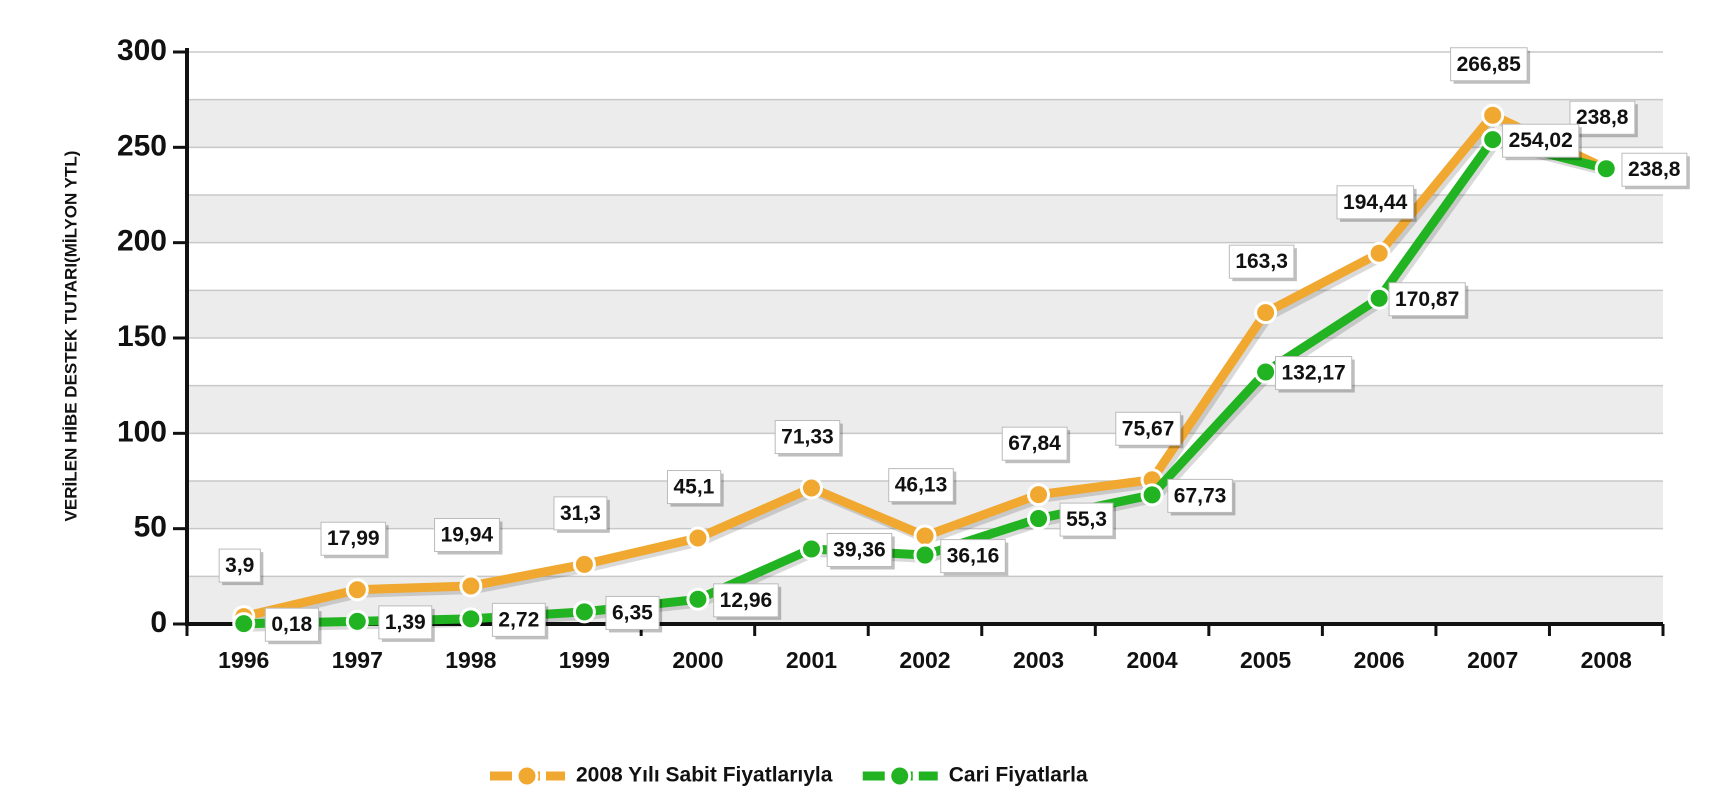 The width and height of the screenshot is (1727, 812). Describe the element at coordinates (1038, 660) in the screenshot. I see `x-tick-label: 2003` at that location.